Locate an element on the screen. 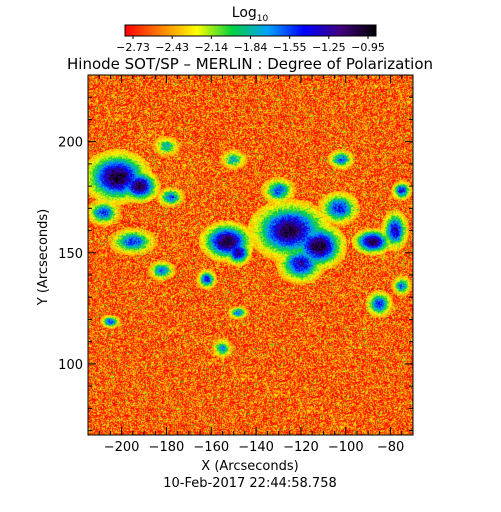 This screenshot has width=501, height=512. colorbar-tick-label: −2.73 is located at coordinates (133, 47).